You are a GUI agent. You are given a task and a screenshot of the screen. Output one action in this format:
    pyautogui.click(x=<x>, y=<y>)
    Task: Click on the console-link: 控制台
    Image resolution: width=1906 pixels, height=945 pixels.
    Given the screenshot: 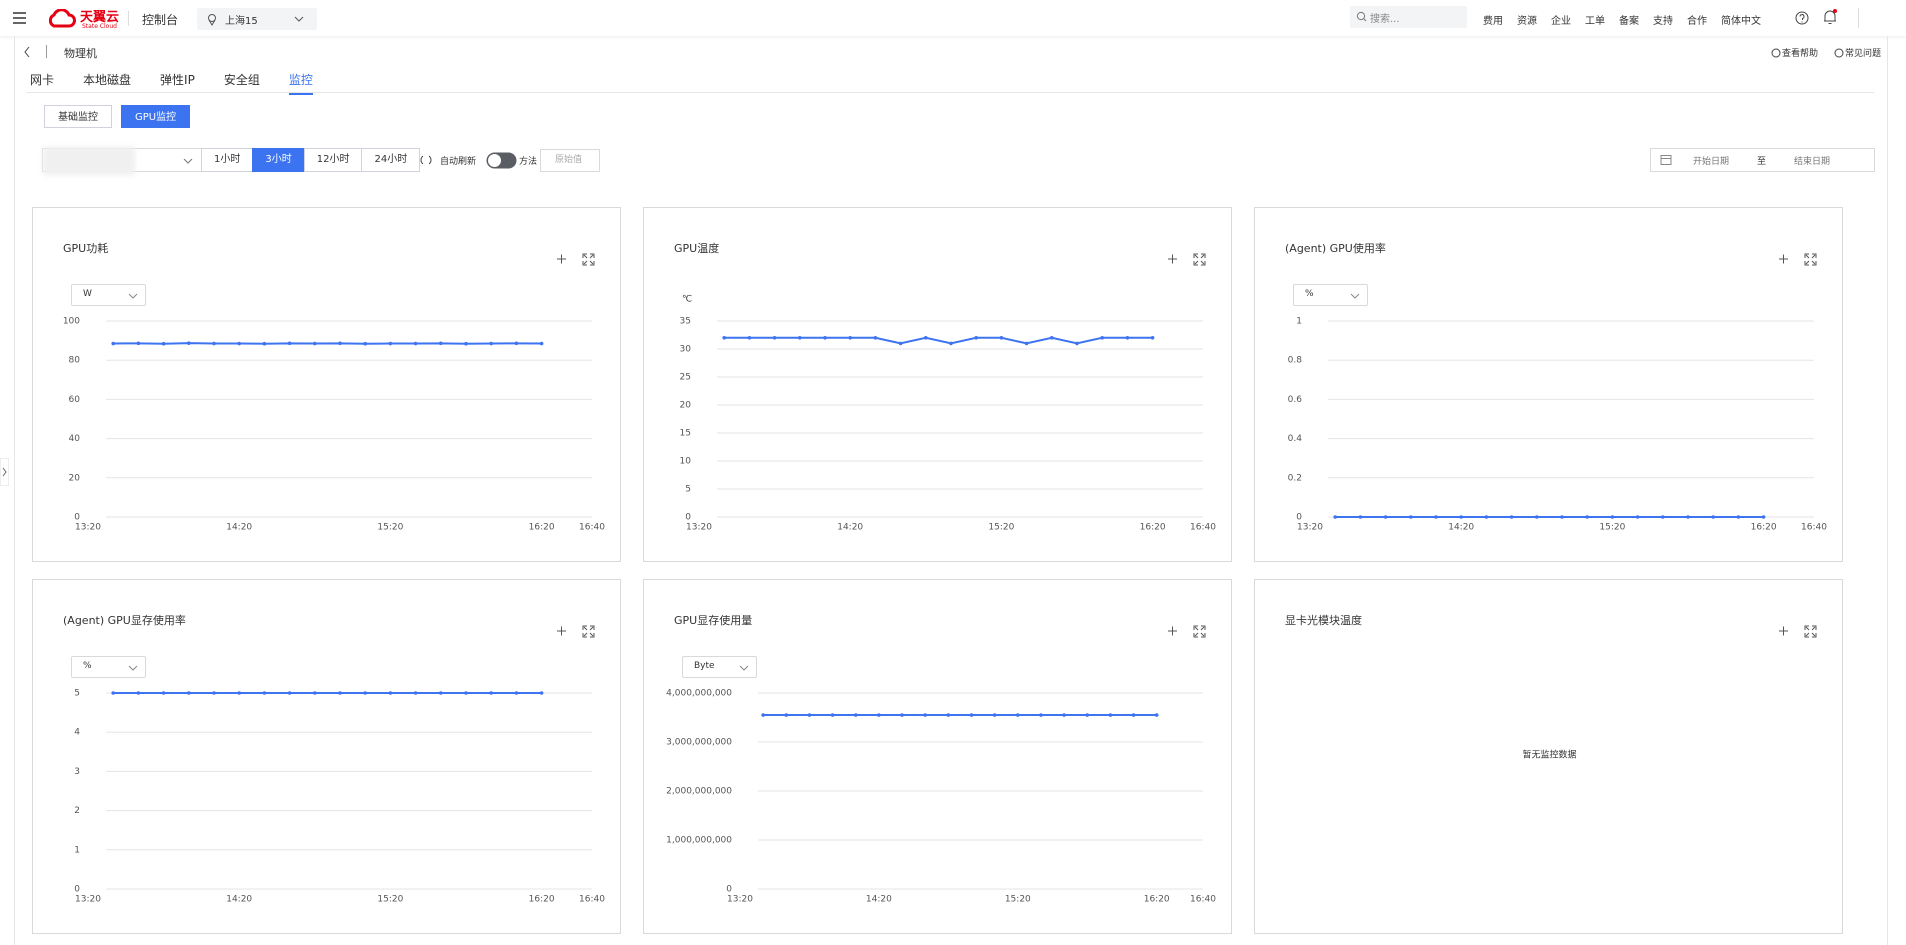 What is the action you would take?
    pyautogui.click(x=160, y=20)
    